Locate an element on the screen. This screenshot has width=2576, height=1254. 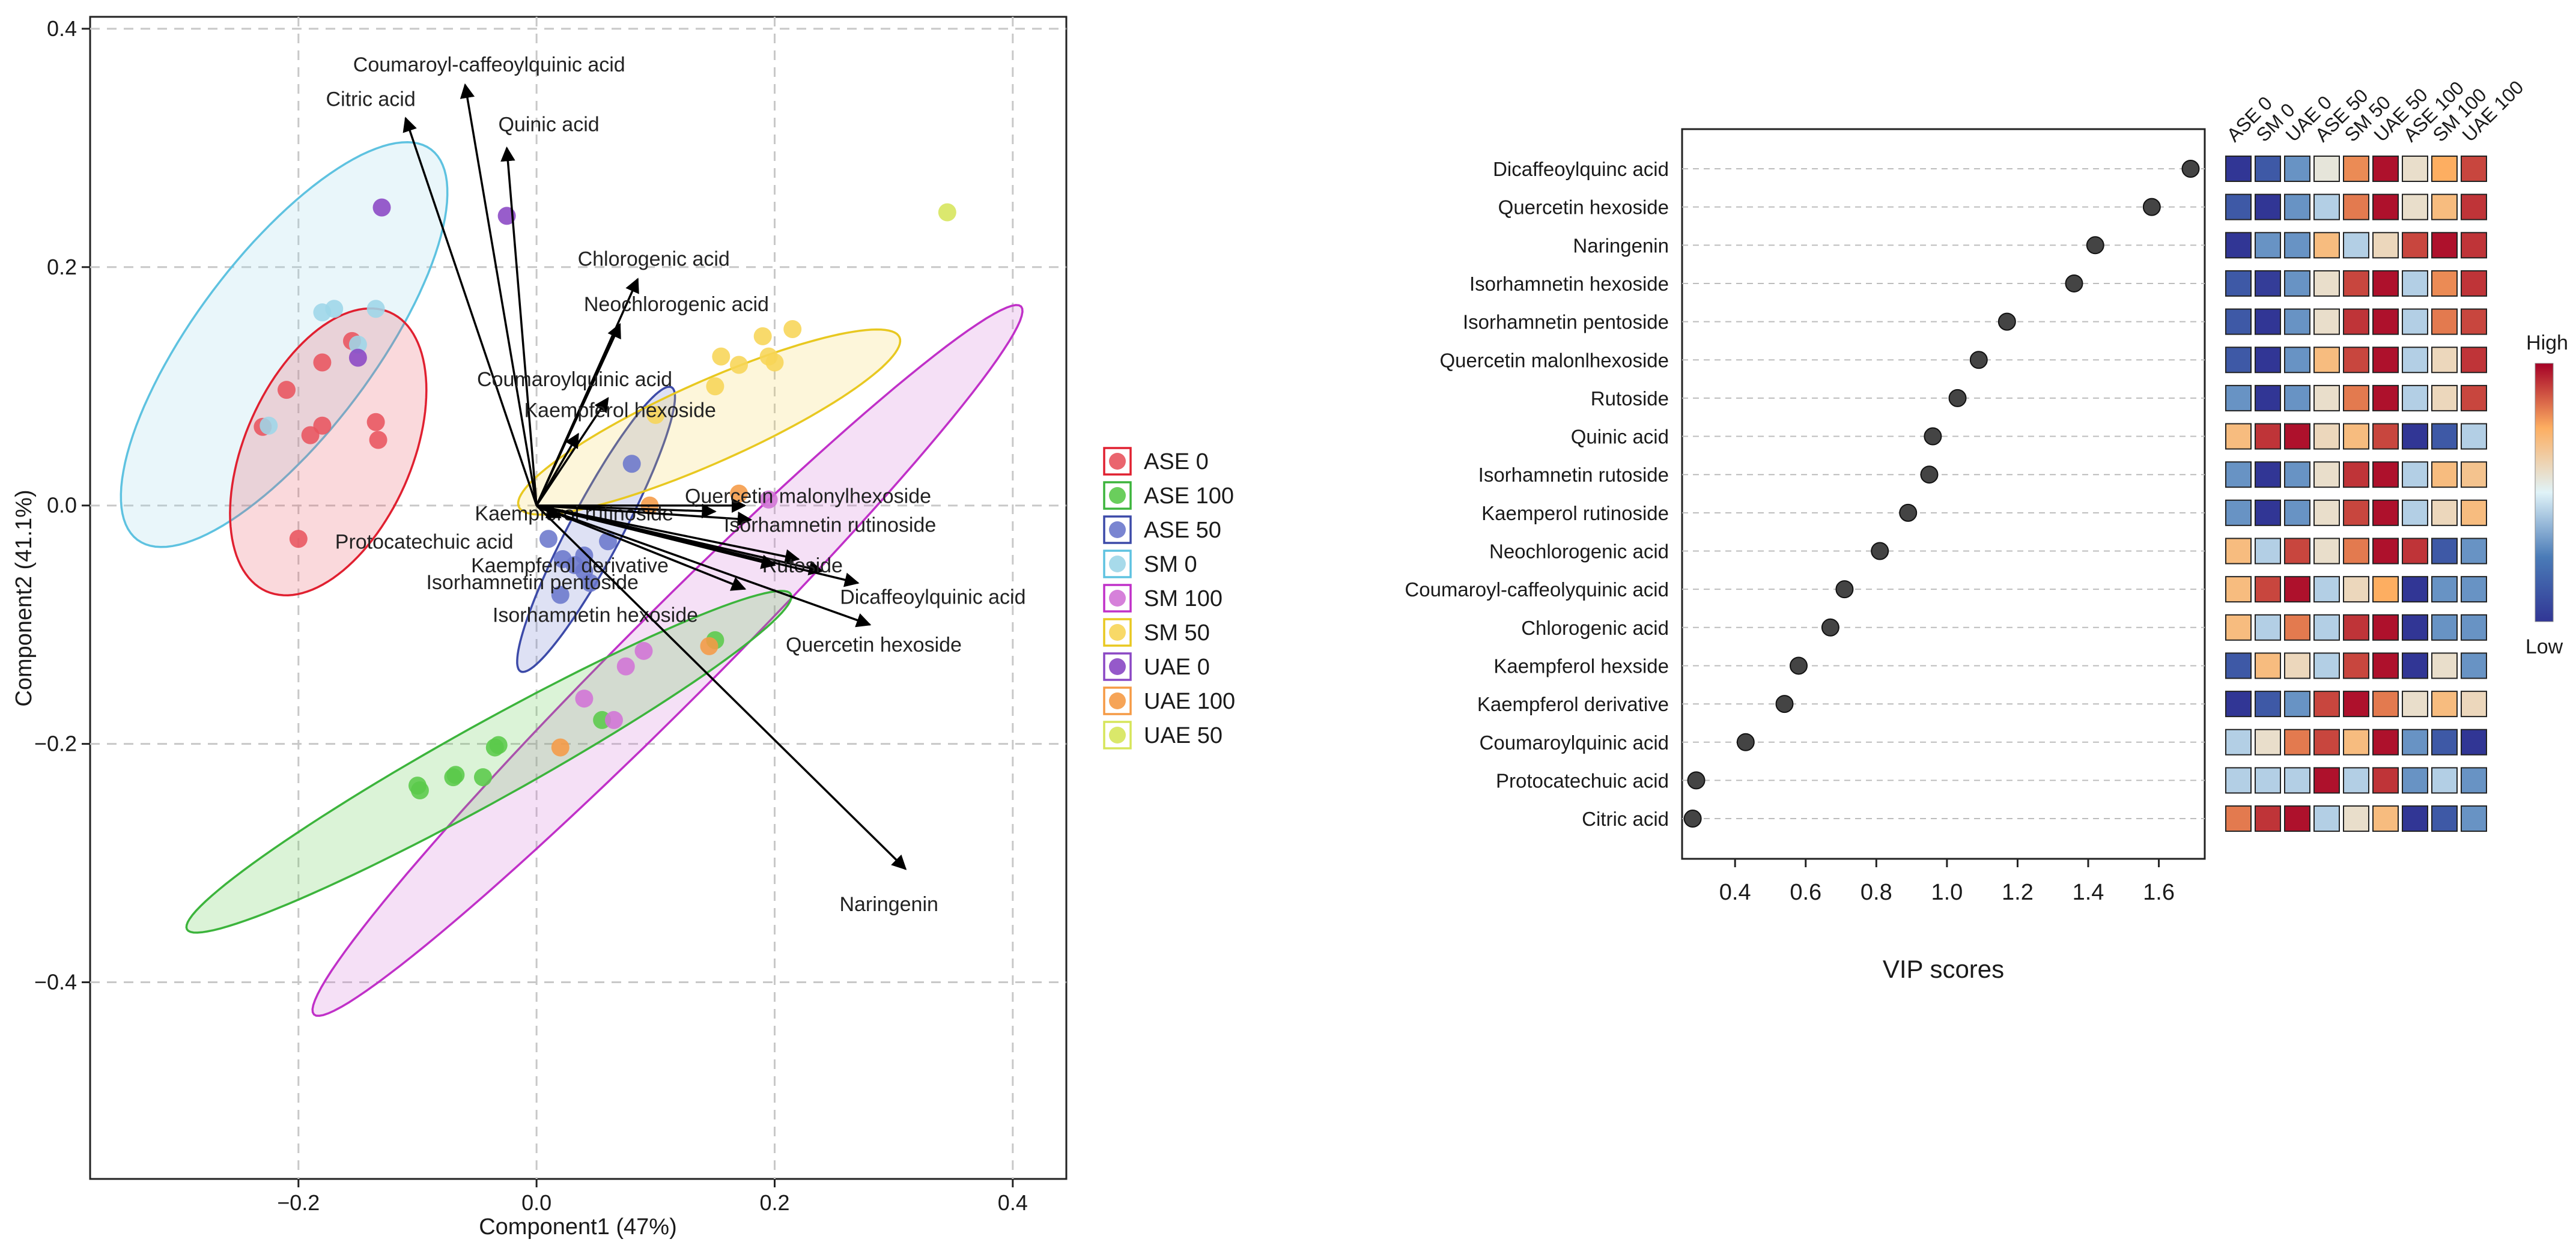
vip-point-kaempferol-hexside is located at coordinates (1798, 665).